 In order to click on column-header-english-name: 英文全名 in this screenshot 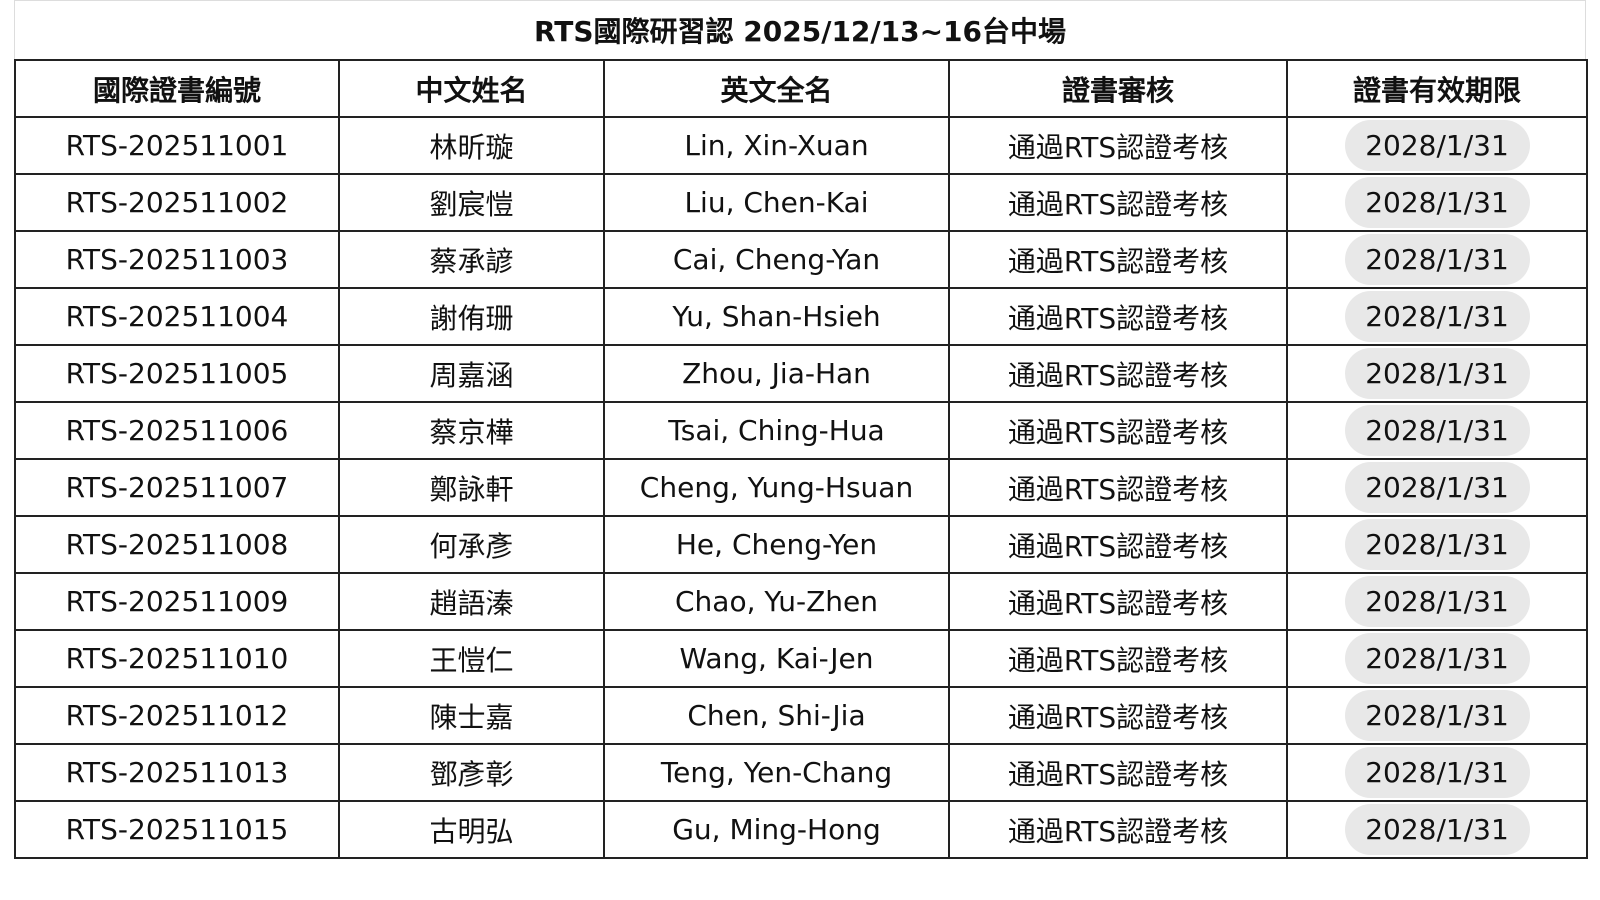, I will do `click(776, 88)`.